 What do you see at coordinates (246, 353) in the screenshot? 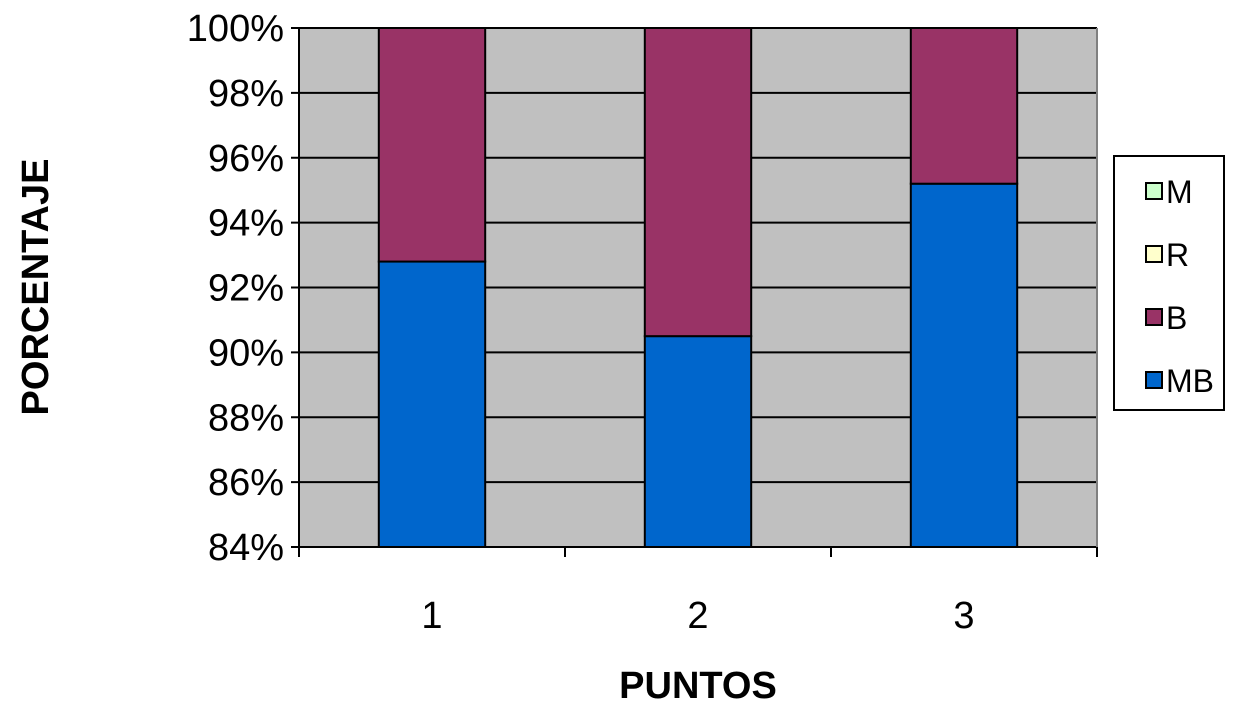
I see `y-tick-label: 90%` at bounding box center [246, 353].